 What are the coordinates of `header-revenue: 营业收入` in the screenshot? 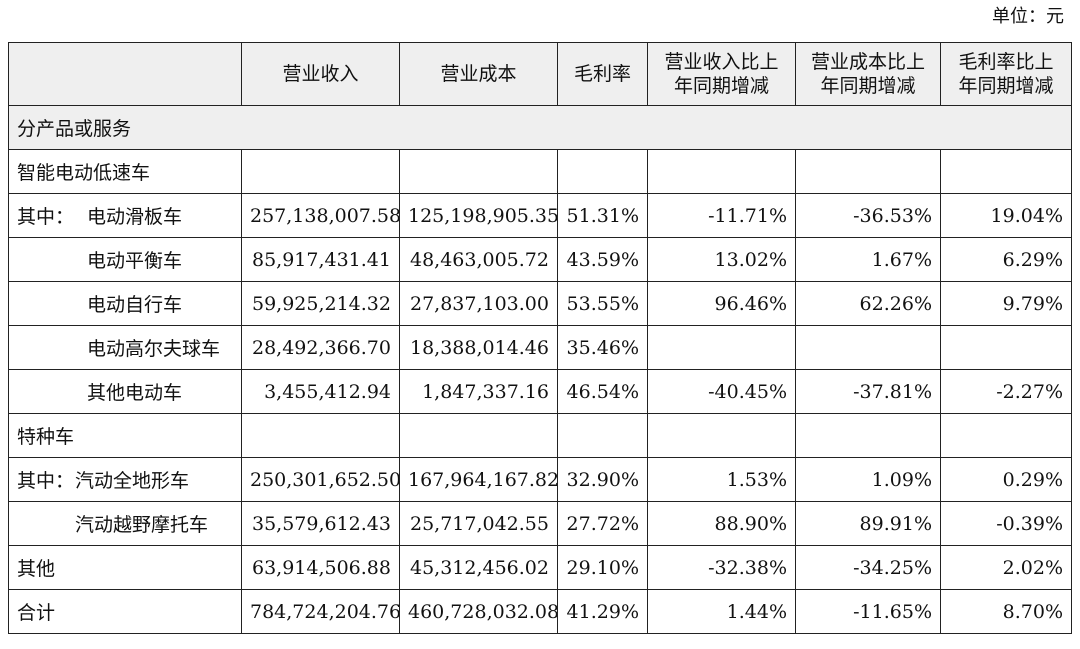 It's located at (320, 74).